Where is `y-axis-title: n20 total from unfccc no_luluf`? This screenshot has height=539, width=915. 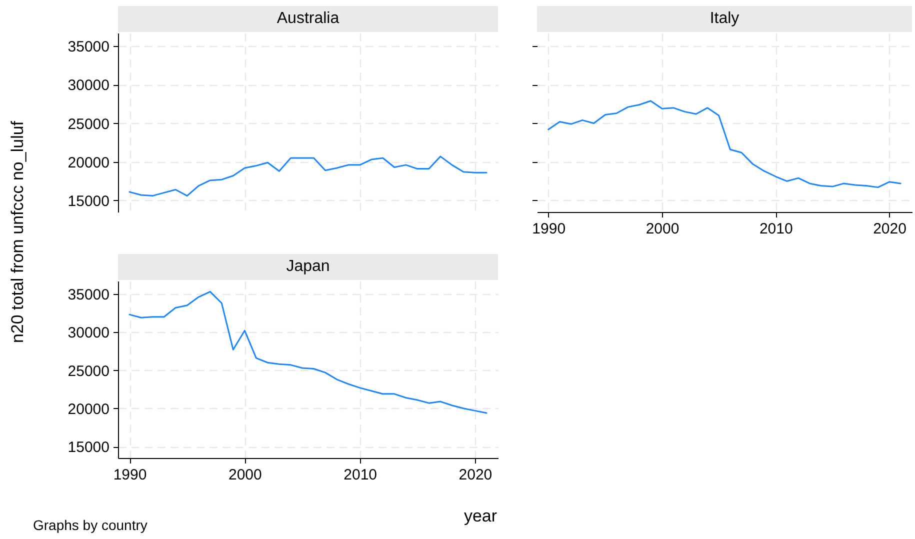 y-axis-title: n20 total from unfccc no_luluf is located at coordinates (18, 232).